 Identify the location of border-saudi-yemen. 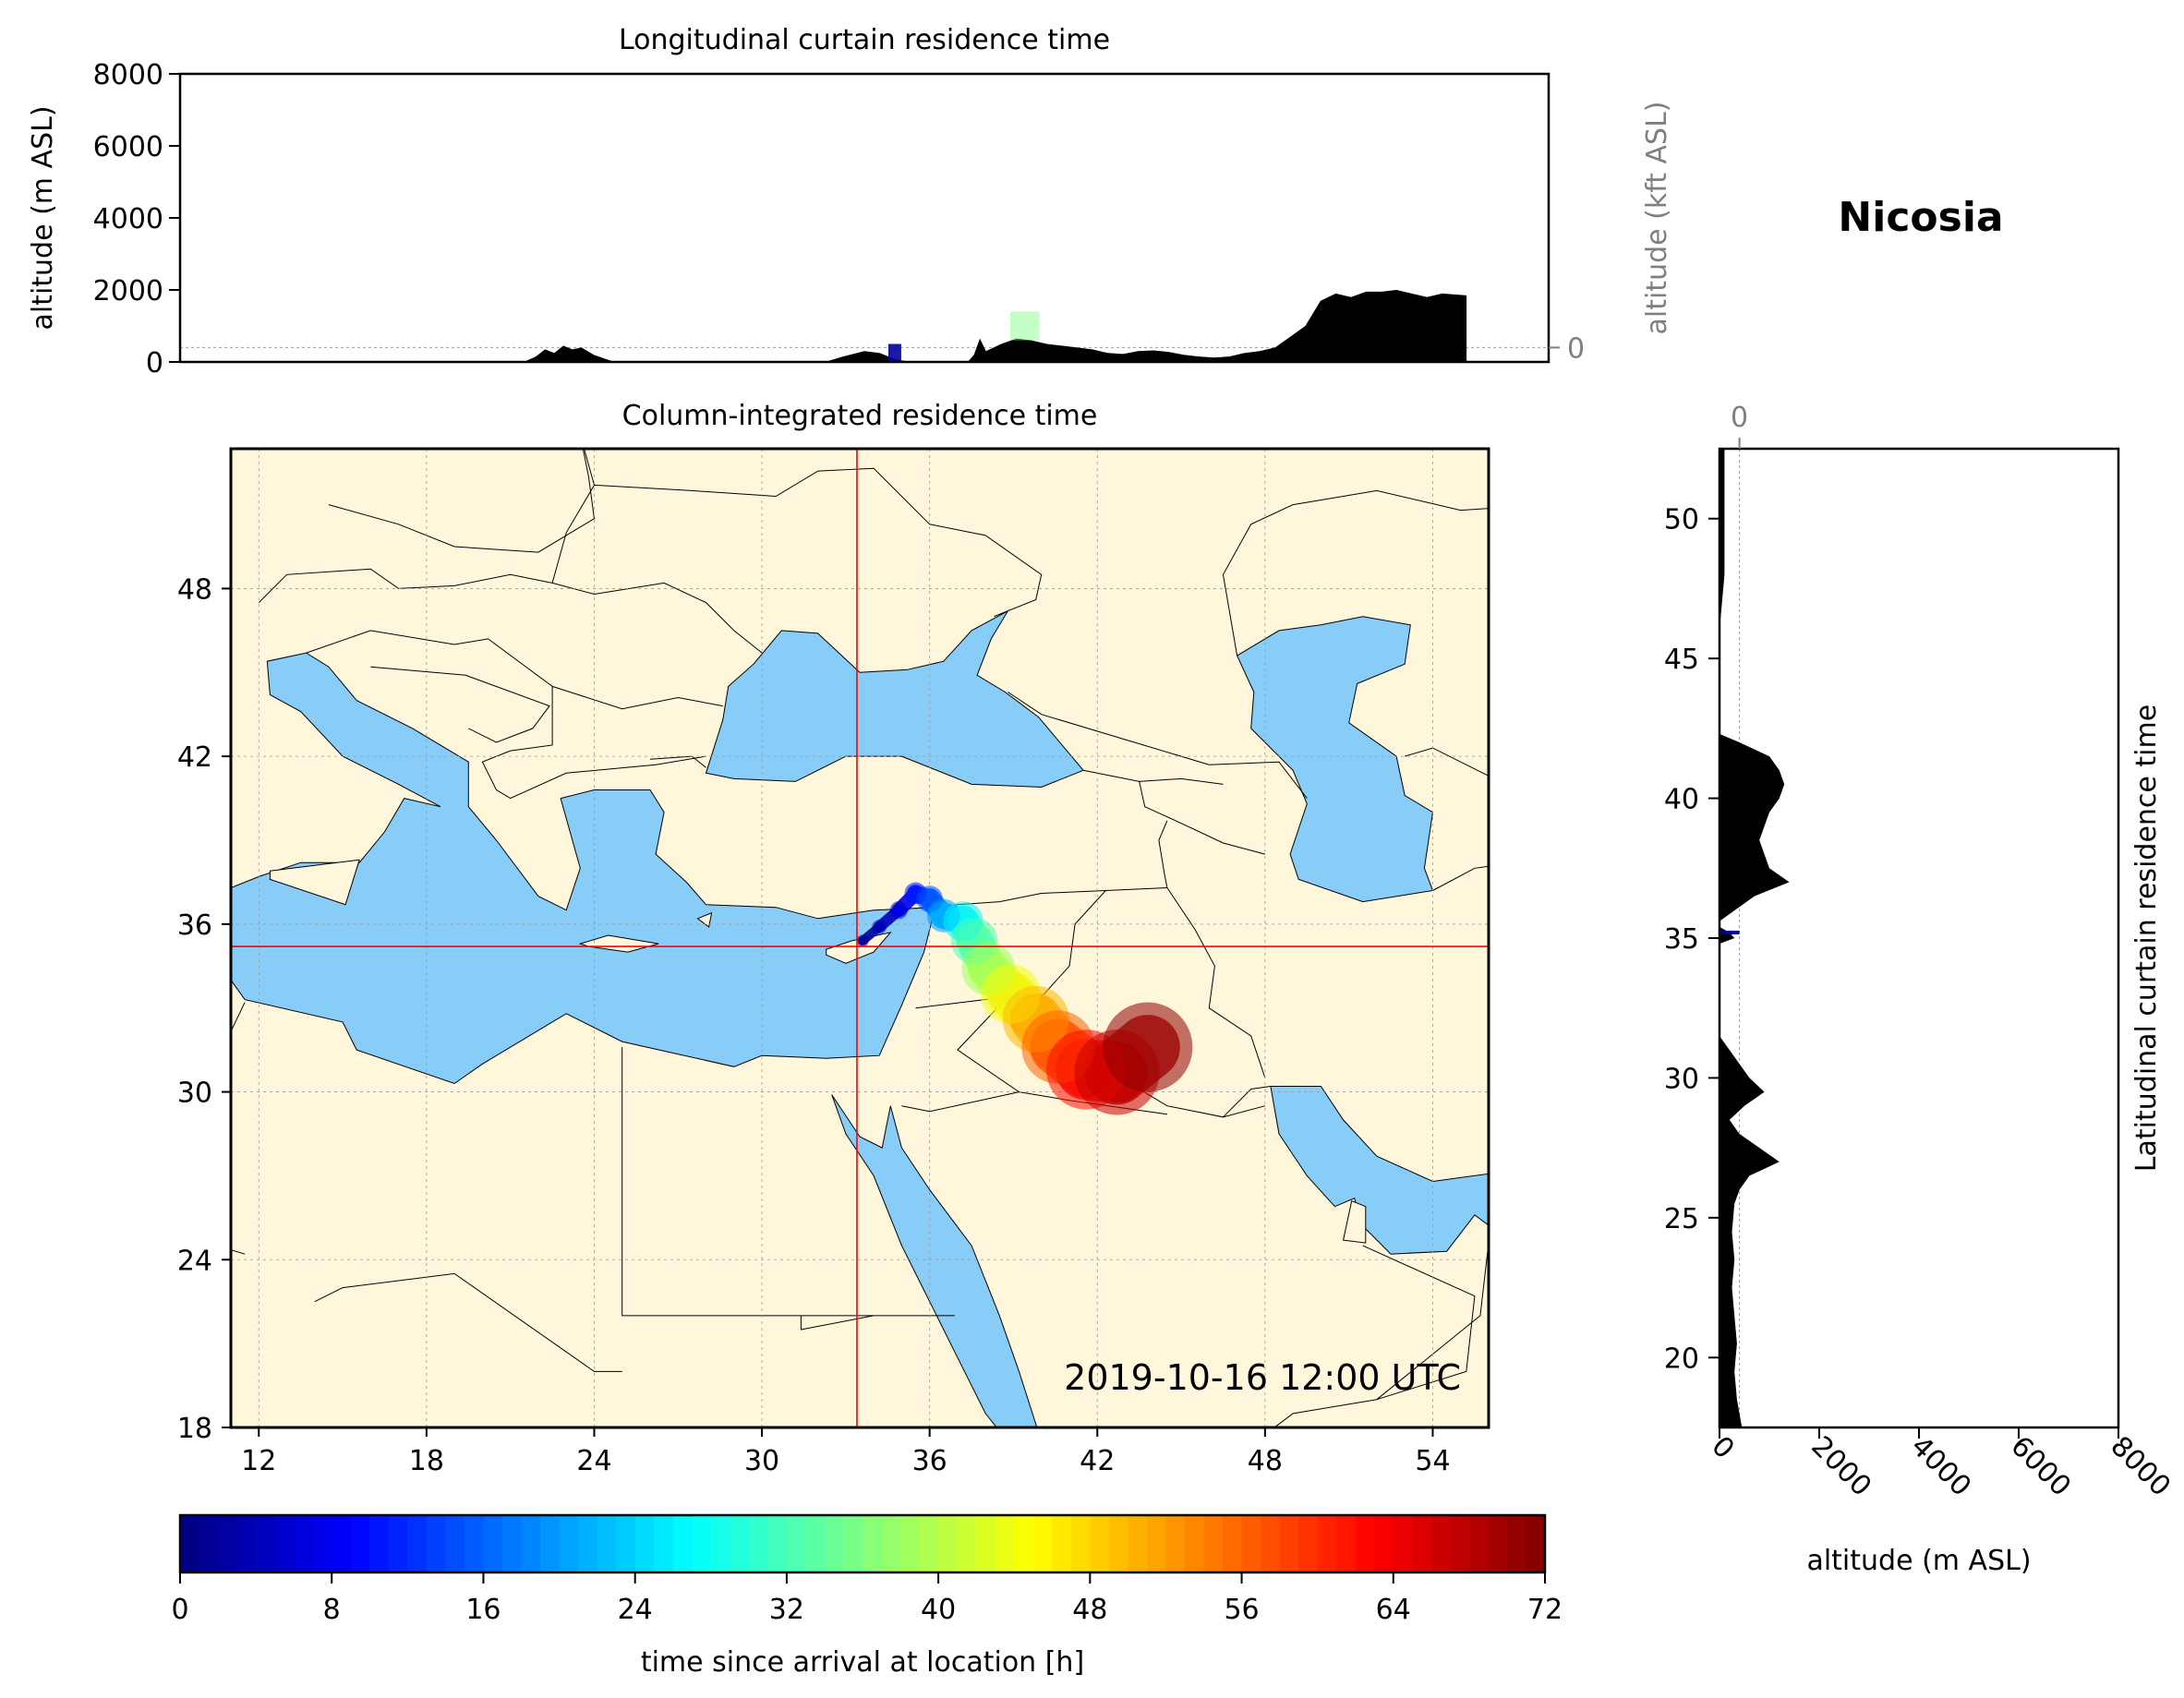
(1325, 1413).